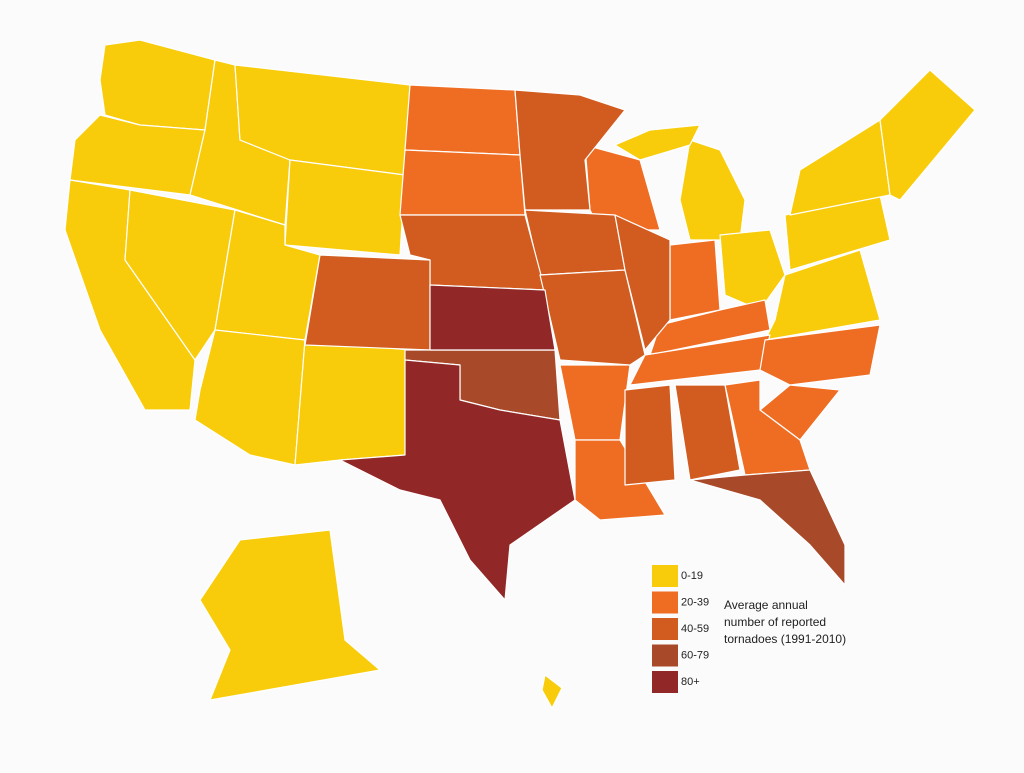 The height and width of the screenshot is (773, 1024). Describe the element at coordinates (766, 605) in the screenshot. I see `legend-caption: Average annual` at that location.